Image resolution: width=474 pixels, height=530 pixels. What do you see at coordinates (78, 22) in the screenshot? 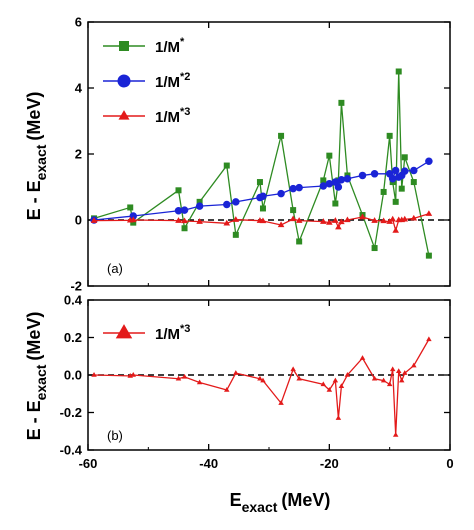
I see `panel-a-ytick-label: 6` at bounding box center [78, 22].